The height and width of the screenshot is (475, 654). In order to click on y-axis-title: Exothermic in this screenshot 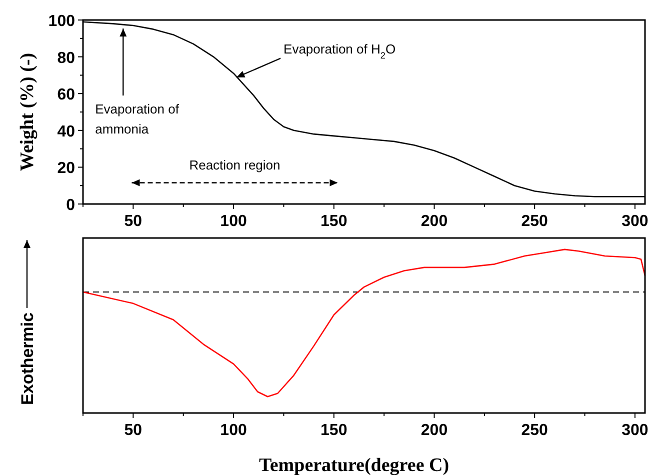, I will do `click(27, 358)`.